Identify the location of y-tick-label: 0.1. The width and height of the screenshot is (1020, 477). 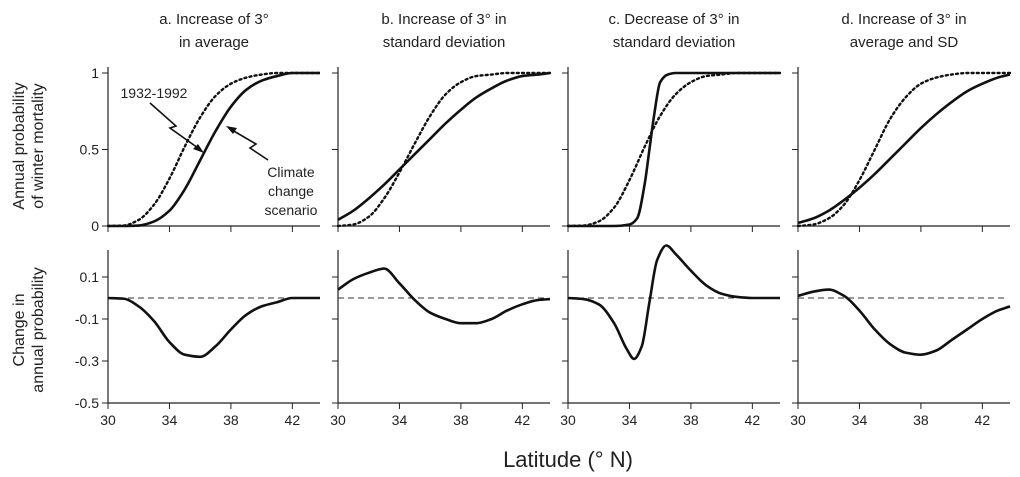
(90, 277).